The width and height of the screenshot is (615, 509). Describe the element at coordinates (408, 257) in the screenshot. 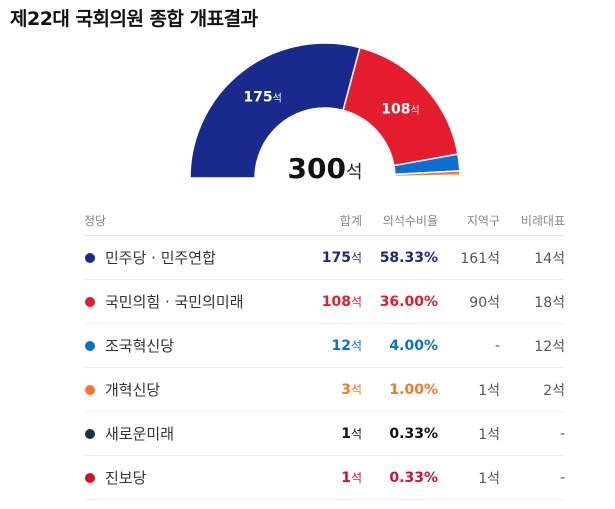

I see `seat-ratio-cell: 58.33%` at that location.